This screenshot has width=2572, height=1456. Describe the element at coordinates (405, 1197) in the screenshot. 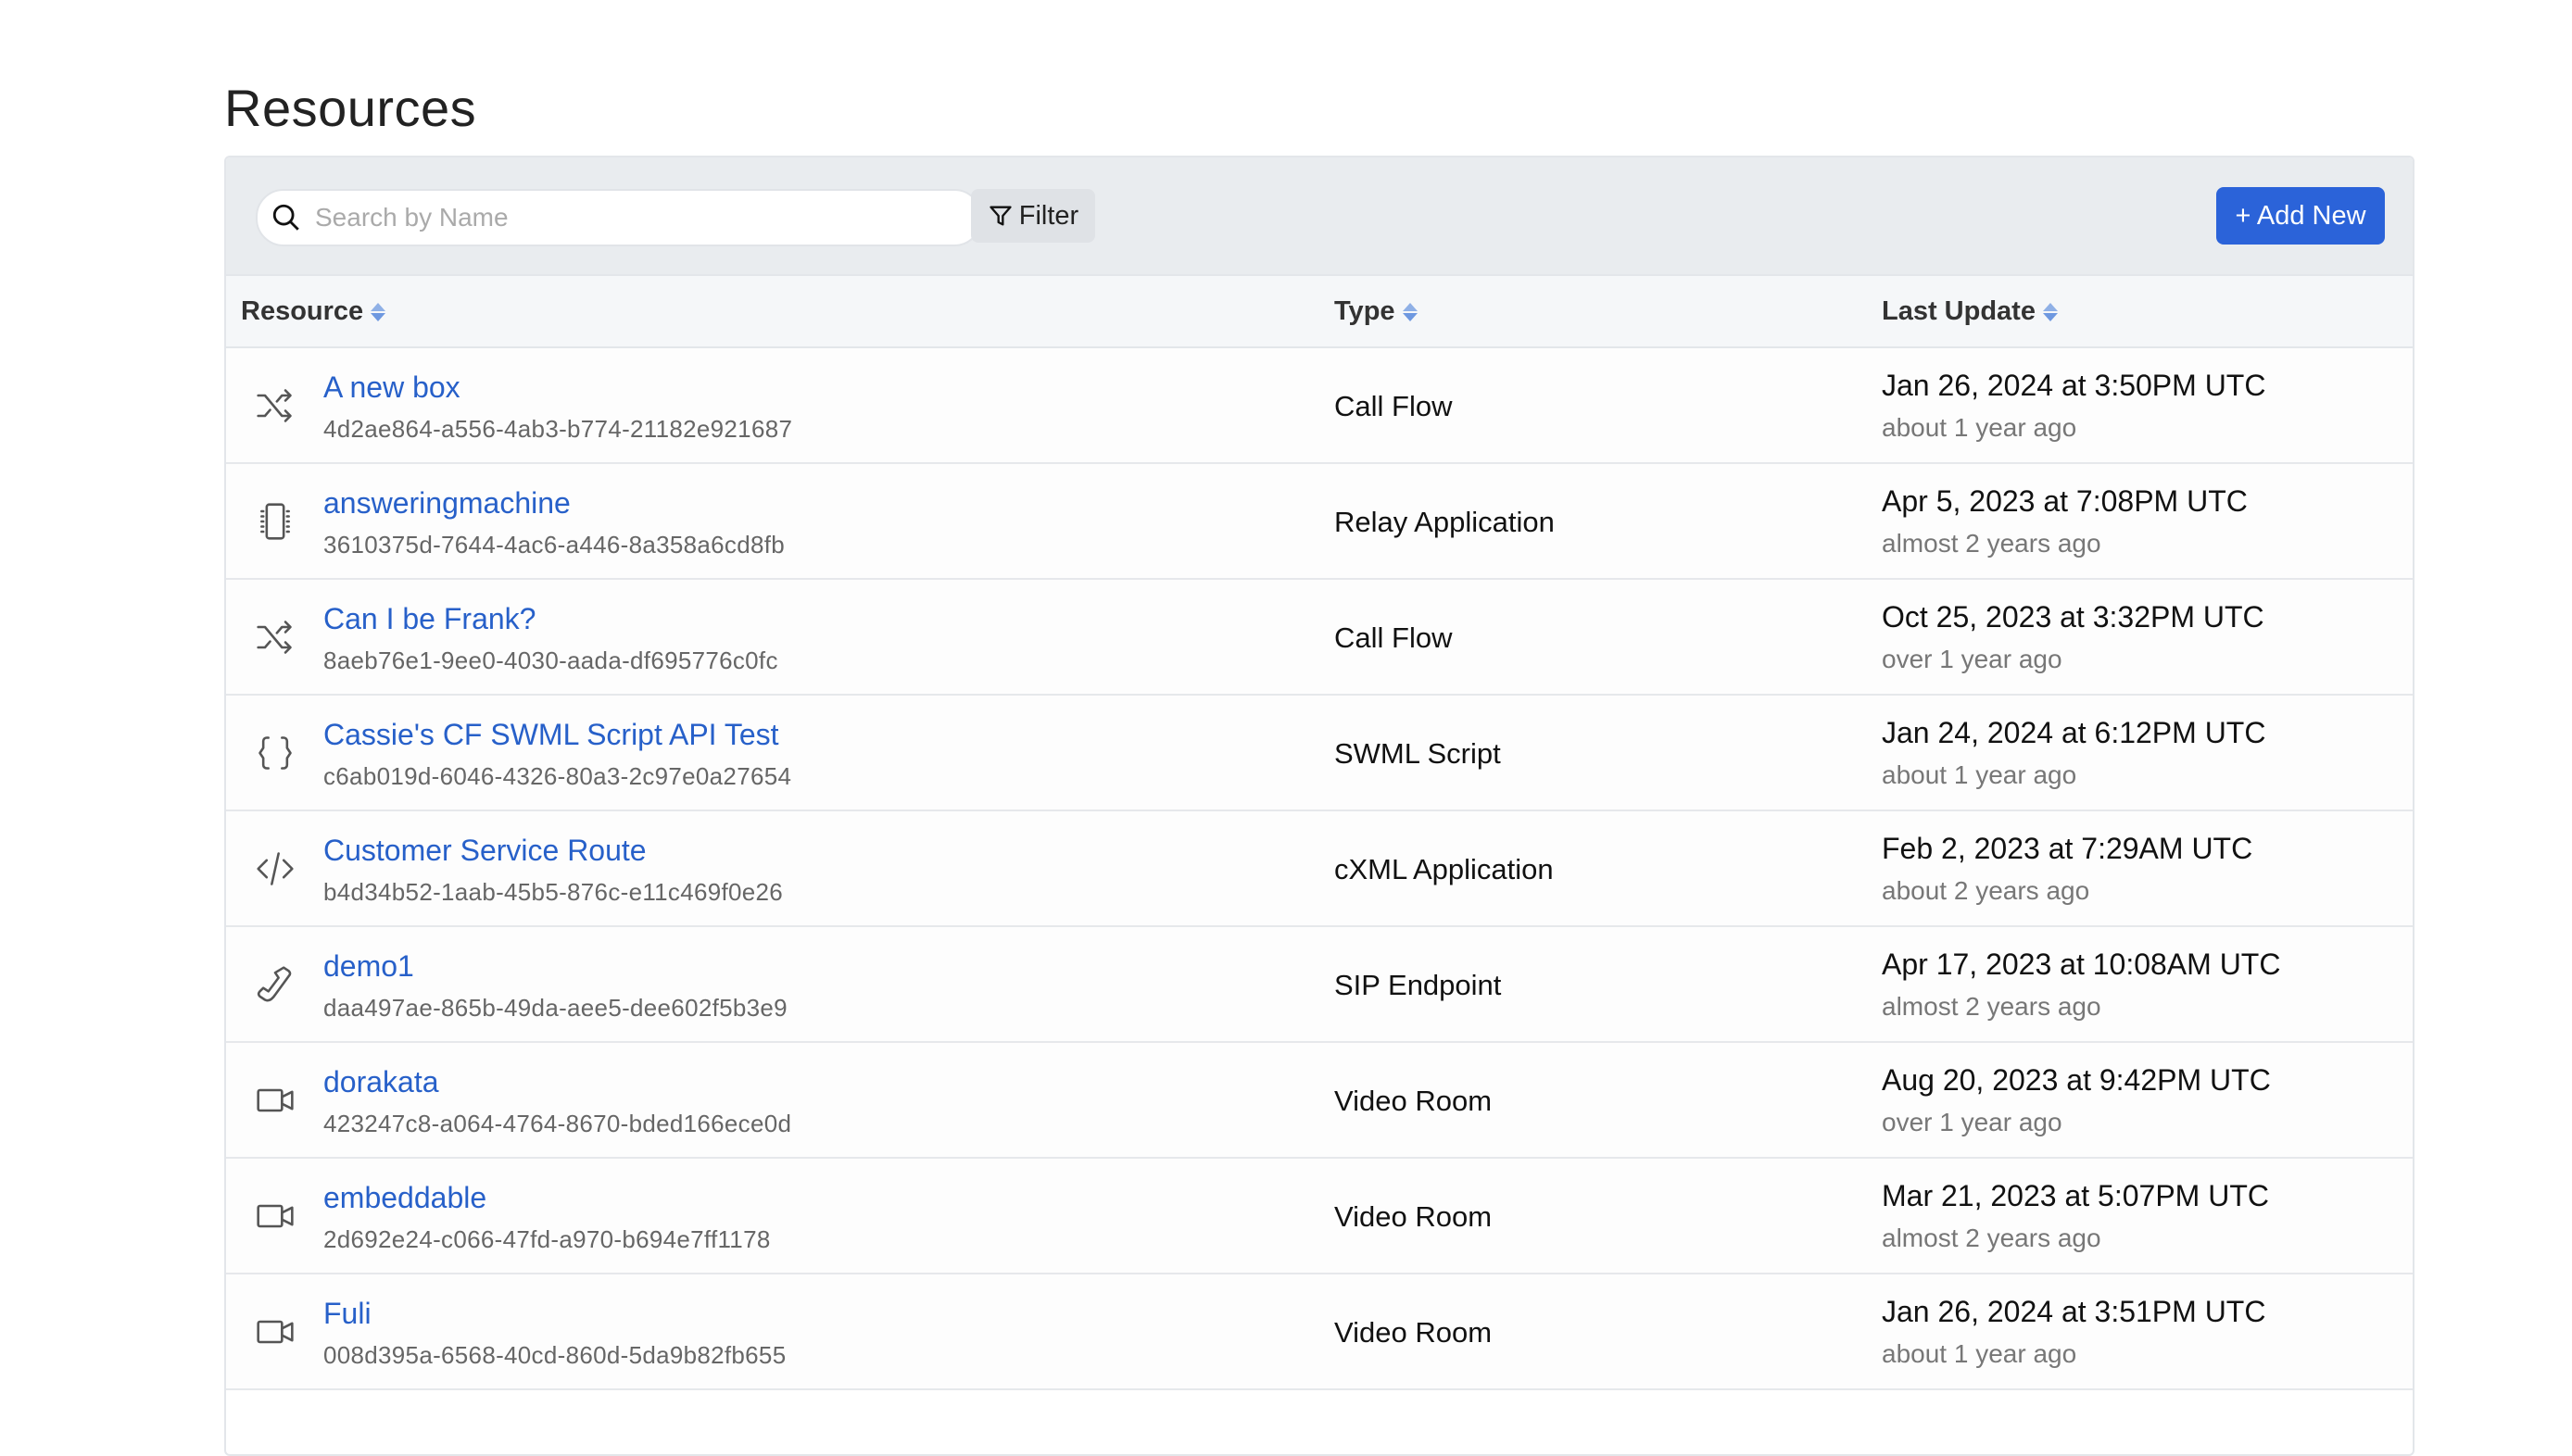

I see `resource-name-link: embeddable` at that location.